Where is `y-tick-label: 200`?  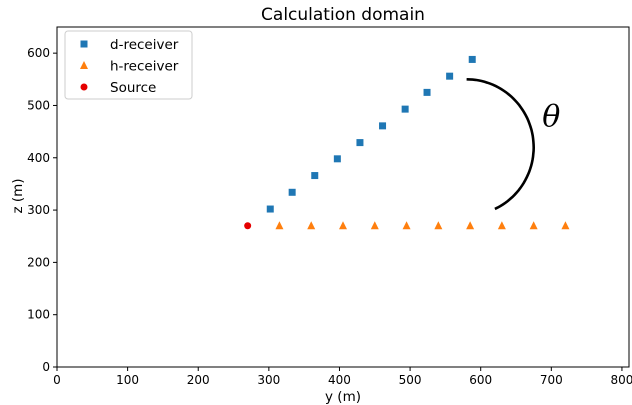
y-tick-label: 200 is located at coordinates (38, 262).